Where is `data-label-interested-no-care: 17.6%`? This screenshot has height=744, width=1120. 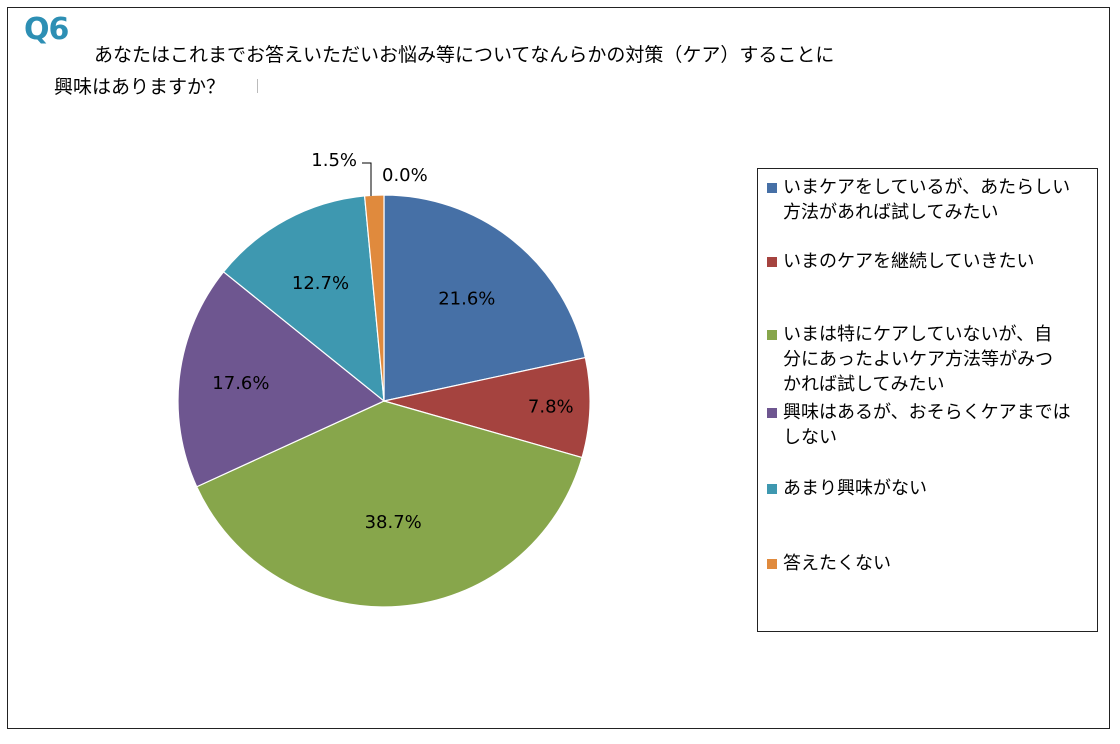
data-label-interested-no-care: 17.6% is located at coordinates (240, 383).